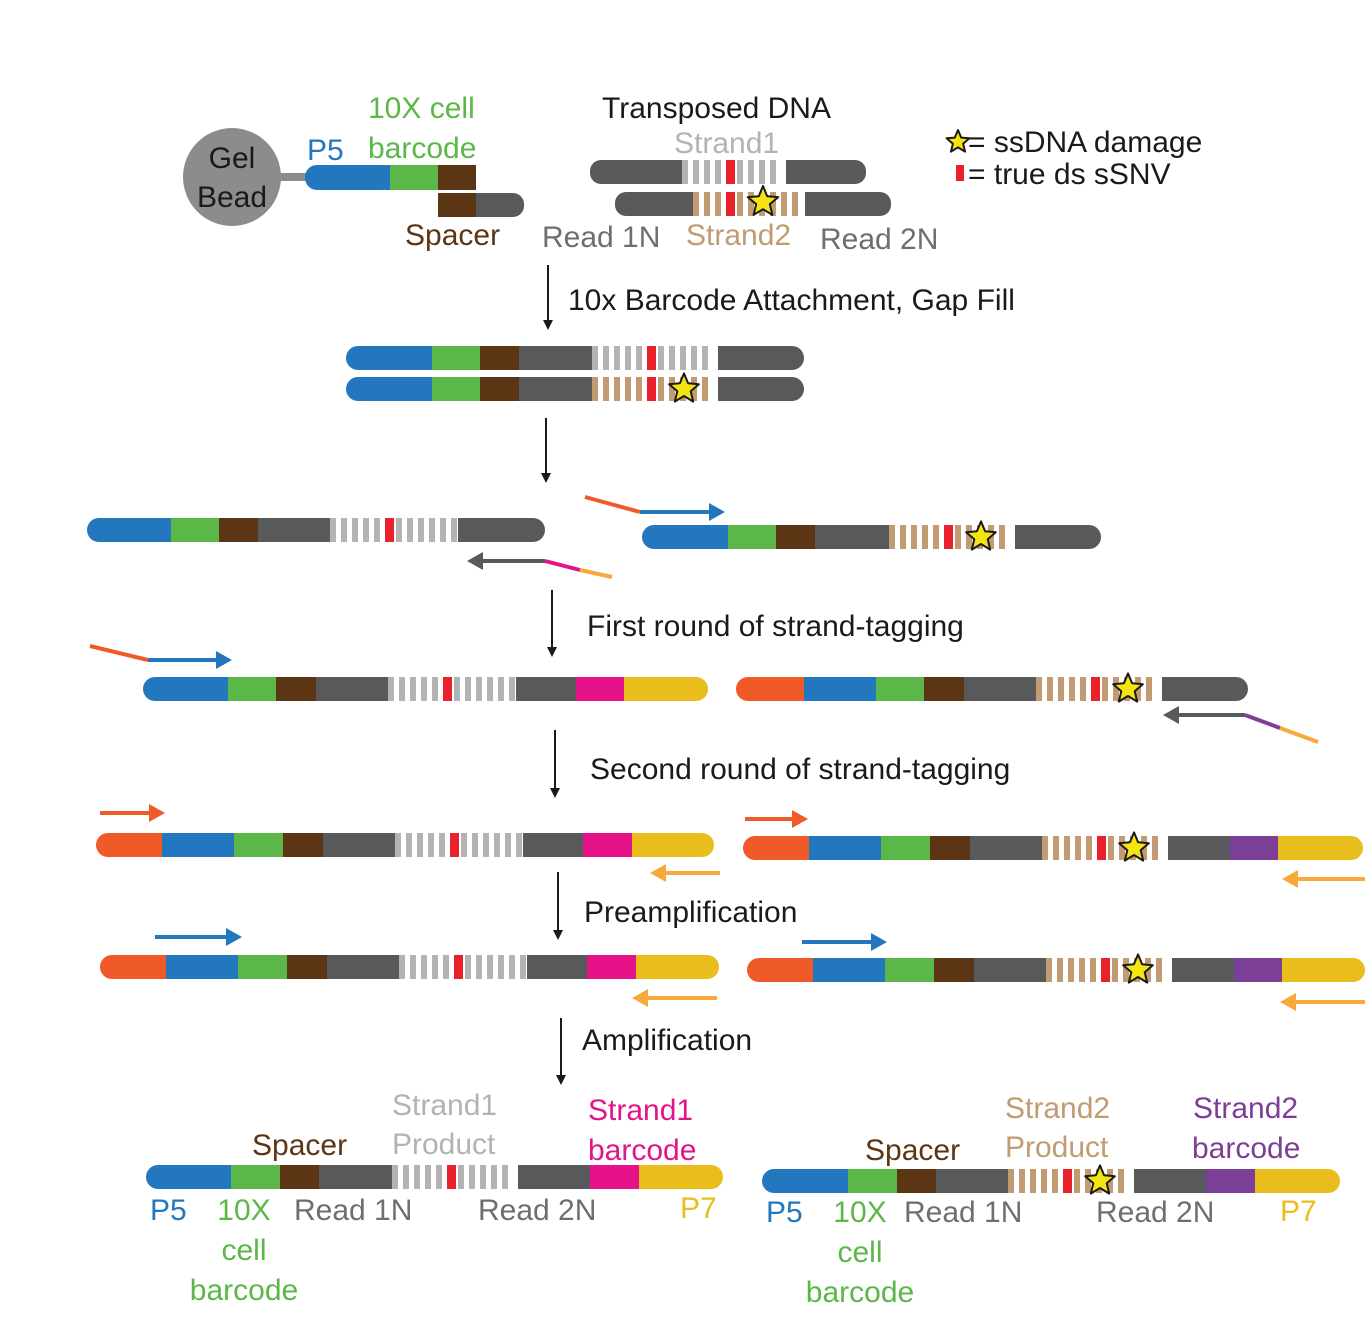 The image size is (1367, 1317). I want to click on br-p7-label: P7, so click(1298, 1211).